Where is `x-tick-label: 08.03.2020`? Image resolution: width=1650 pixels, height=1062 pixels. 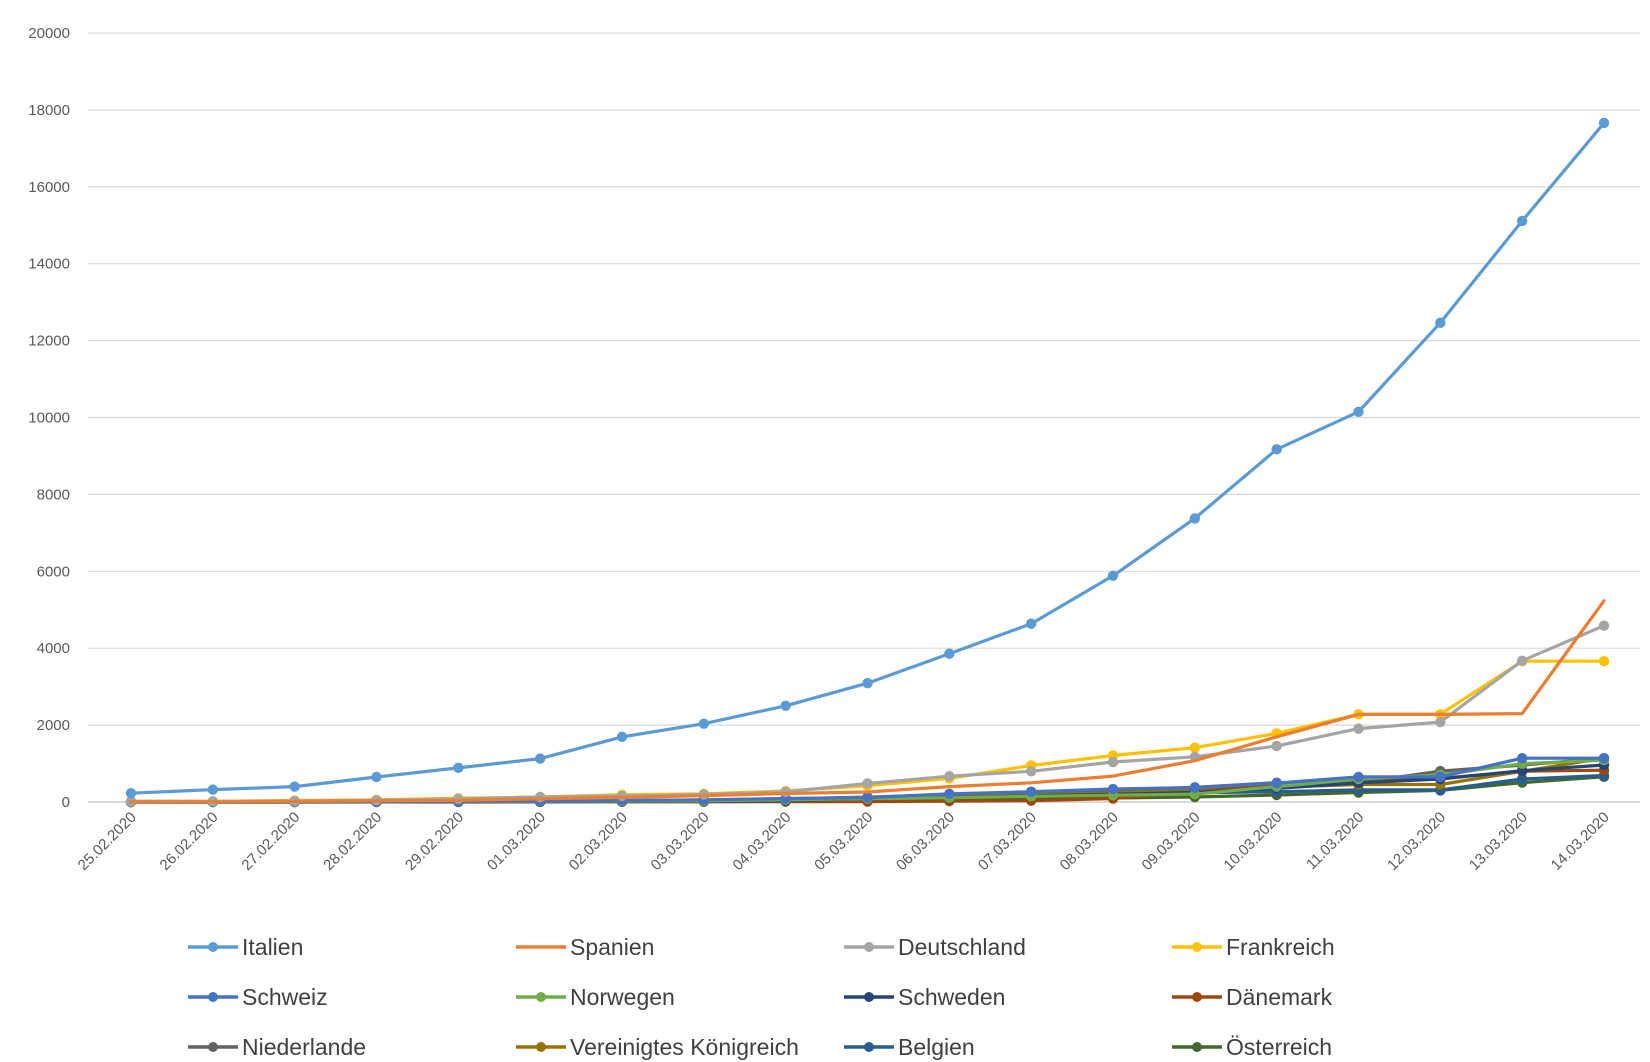 x-tick-label: 08.03.2020 is located at coordinates (1089, 841).